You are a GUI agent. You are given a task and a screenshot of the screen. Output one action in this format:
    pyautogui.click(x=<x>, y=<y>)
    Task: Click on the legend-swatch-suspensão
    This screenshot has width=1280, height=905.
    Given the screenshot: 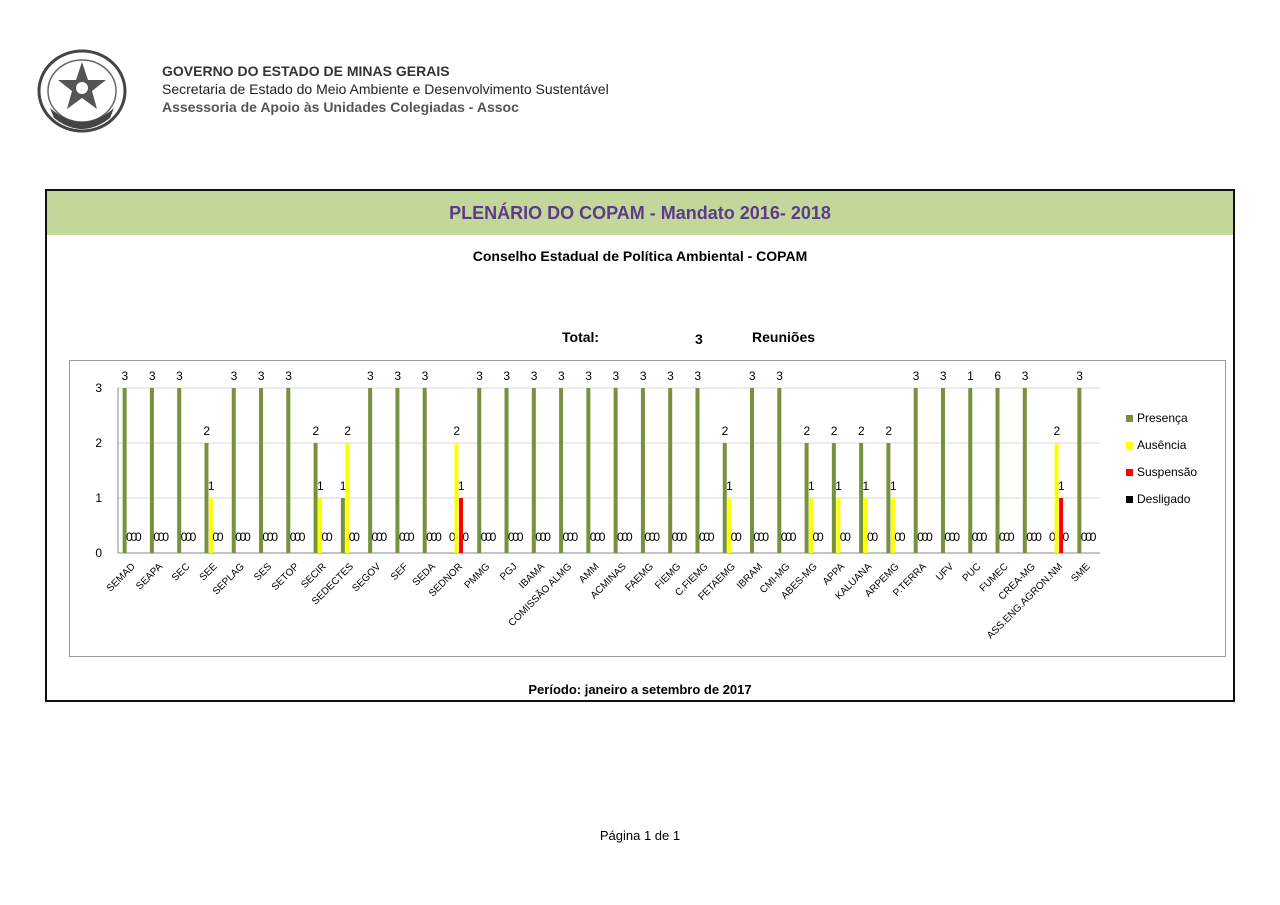 What is the action you would take?
    pyautogui.click(x=1129, y=472)
    